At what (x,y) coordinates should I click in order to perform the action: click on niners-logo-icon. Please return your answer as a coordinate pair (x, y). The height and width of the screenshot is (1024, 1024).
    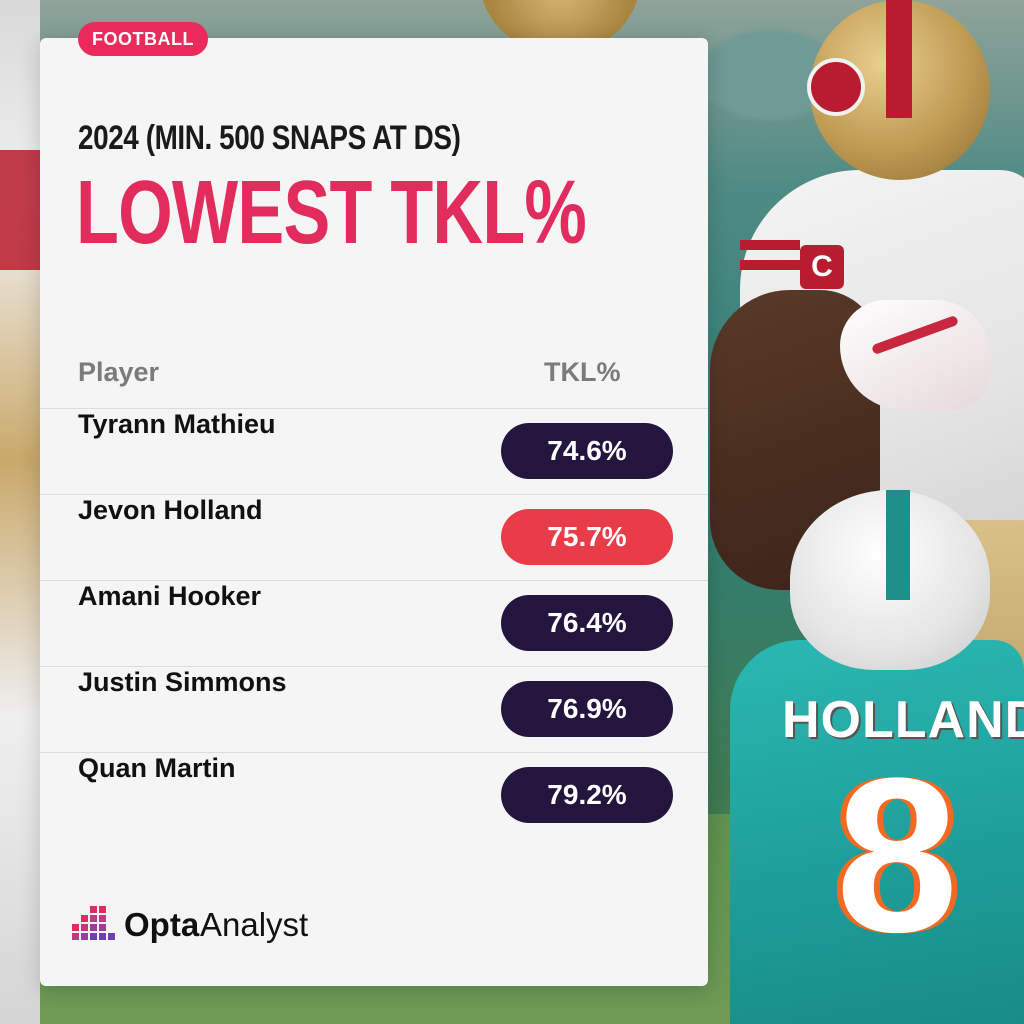
    Looking at the image, I should click on (836, 87).